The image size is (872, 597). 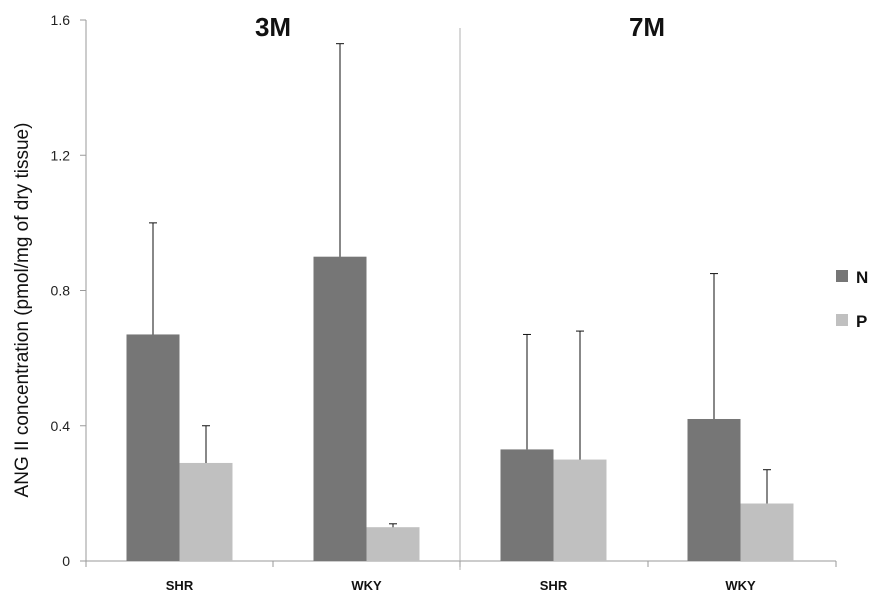 I want to click on category-labels: SHR WKY SHR WKY, so click(x=461, y=585).